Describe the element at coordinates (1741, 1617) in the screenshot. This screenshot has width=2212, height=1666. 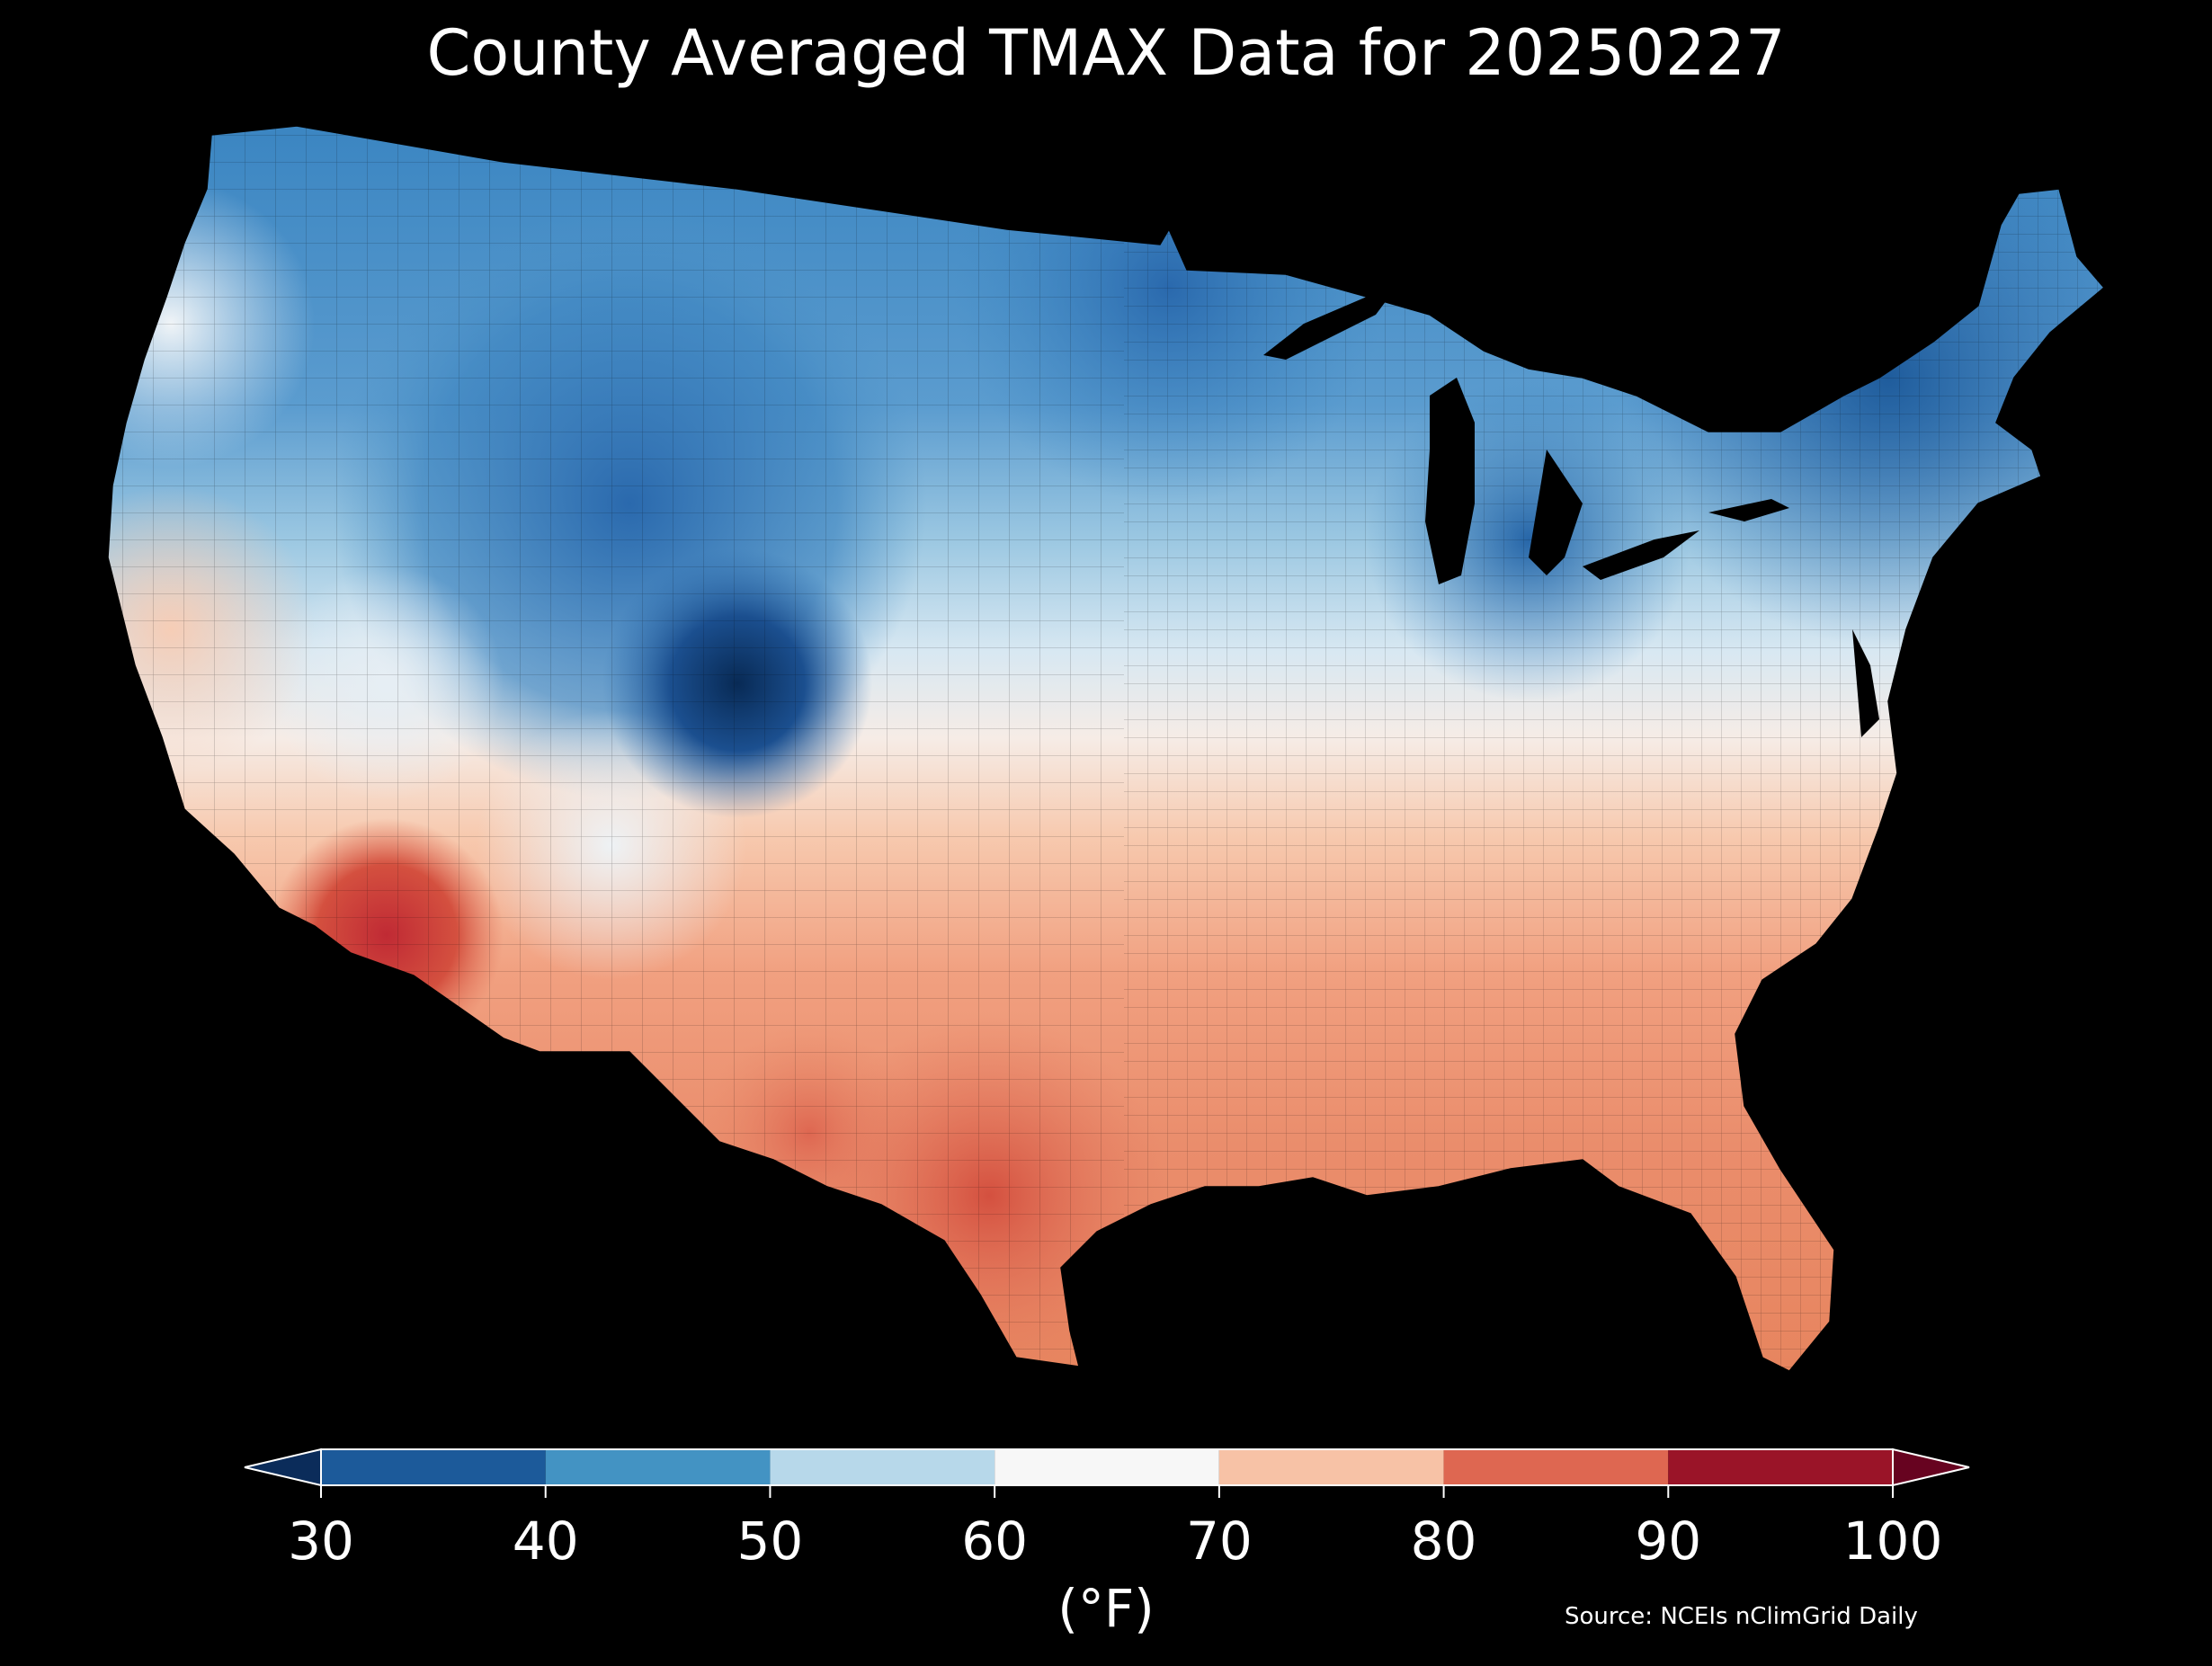
I see `source-note: Source: NCEIs nClimGrid Daily` at that location.